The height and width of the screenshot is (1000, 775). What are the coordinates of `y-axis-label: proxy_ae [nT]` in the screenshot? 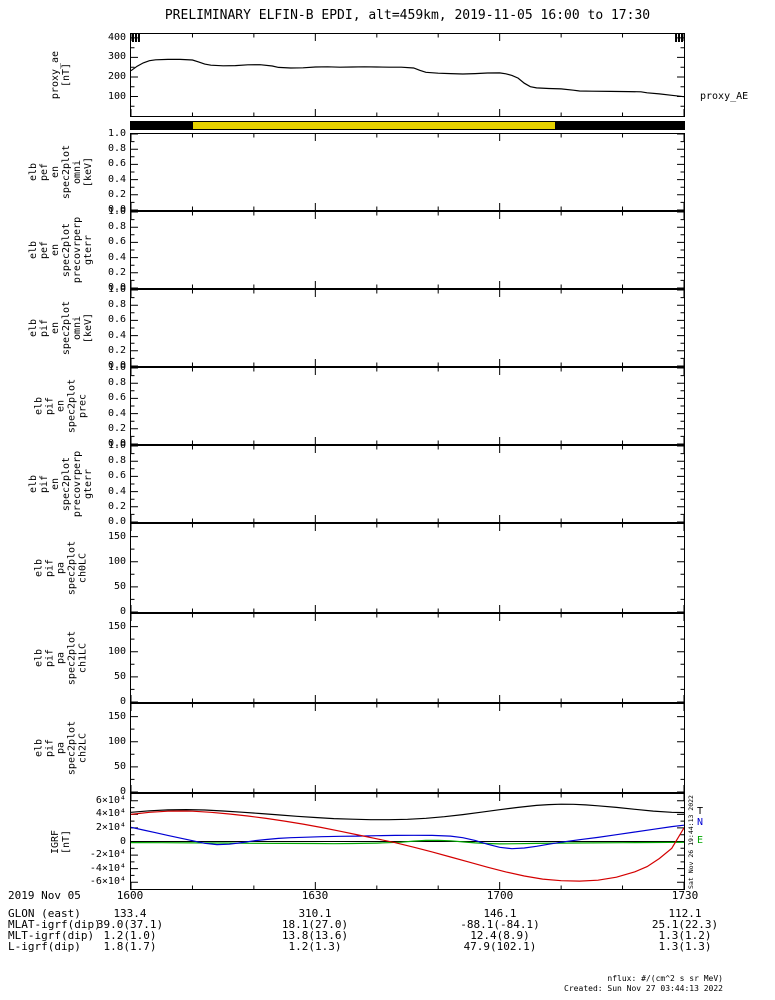 It's located at (61, 75).